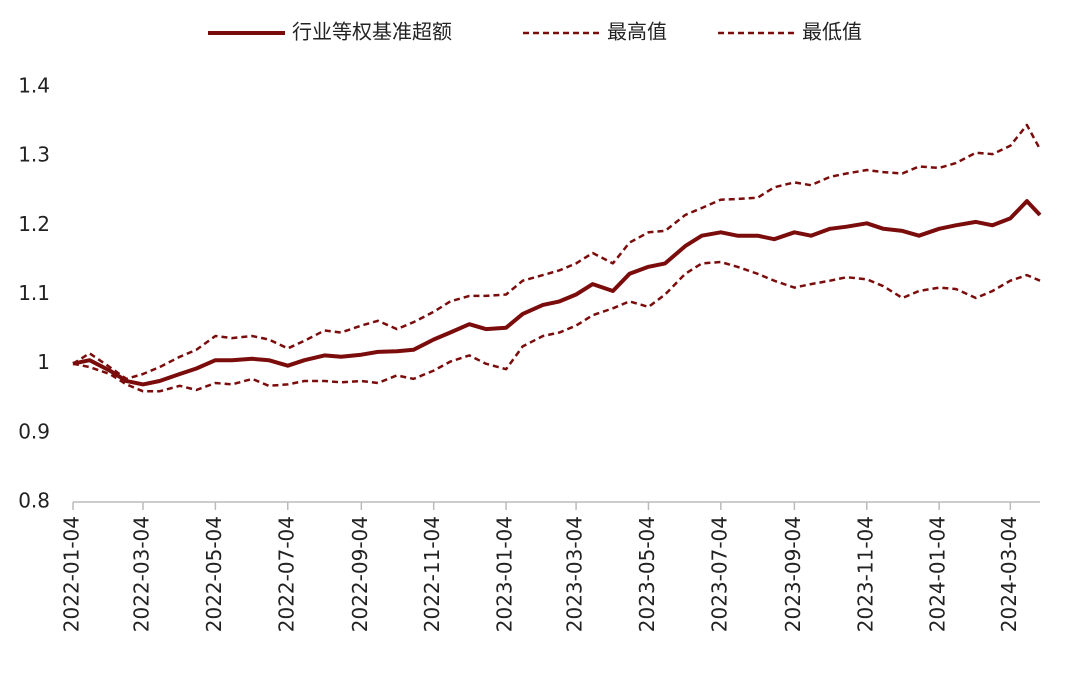 The image size is (1080, 678). What do you see at coordinates (719, 574) in the screenshot?
I see `x-tick-label: 2023-07-04` at bounding box center [719, 574].